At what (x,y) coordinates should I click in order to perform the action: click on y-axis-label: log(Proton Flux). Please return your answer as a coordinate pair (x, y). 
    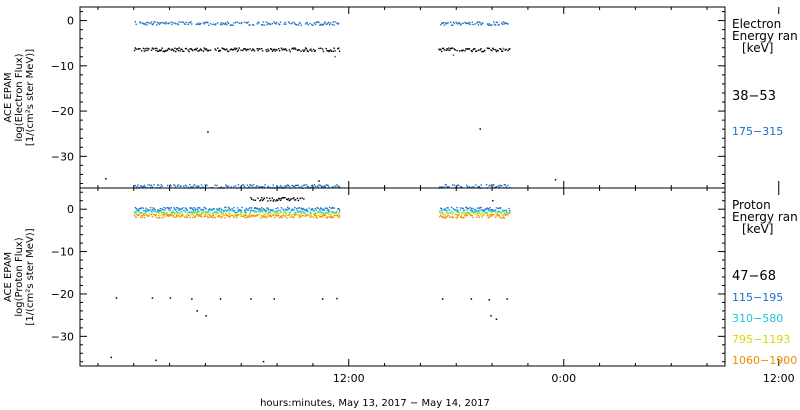
    Looking at the image, I should click on (19, 276).